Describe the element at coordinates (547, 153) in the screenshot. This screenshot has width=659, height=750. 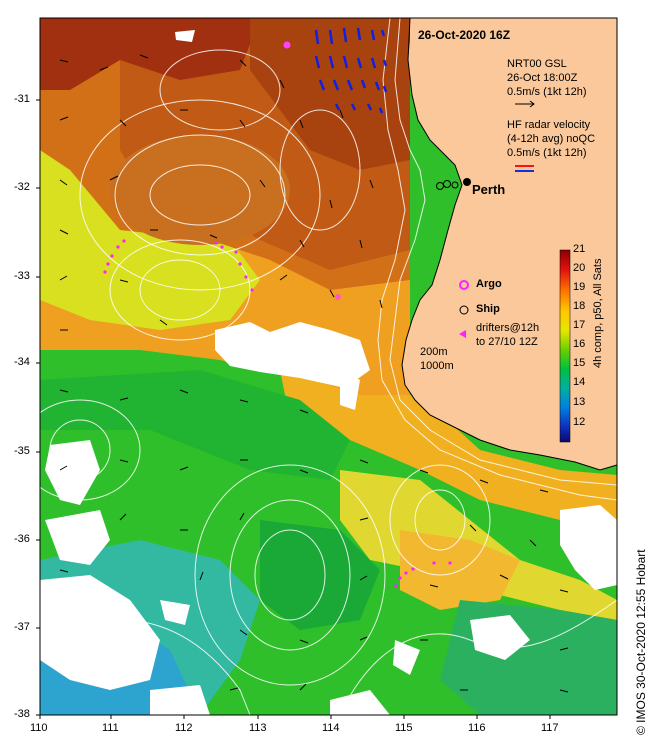
I see `hf-legend-line3: 0.5m/s (1kt 12h)` at that location.